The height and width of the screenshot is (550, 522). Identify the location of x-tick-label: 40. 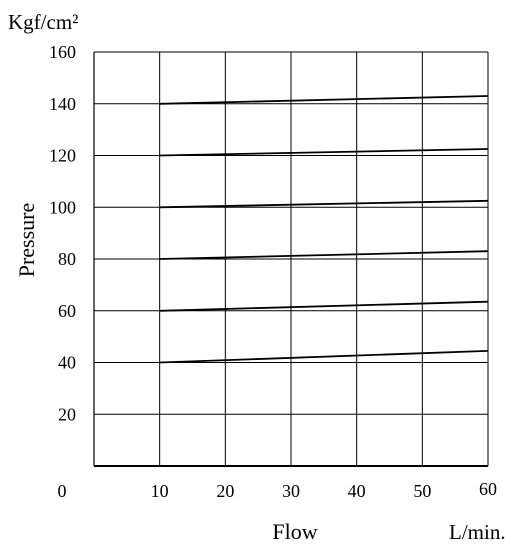
(357, 491).